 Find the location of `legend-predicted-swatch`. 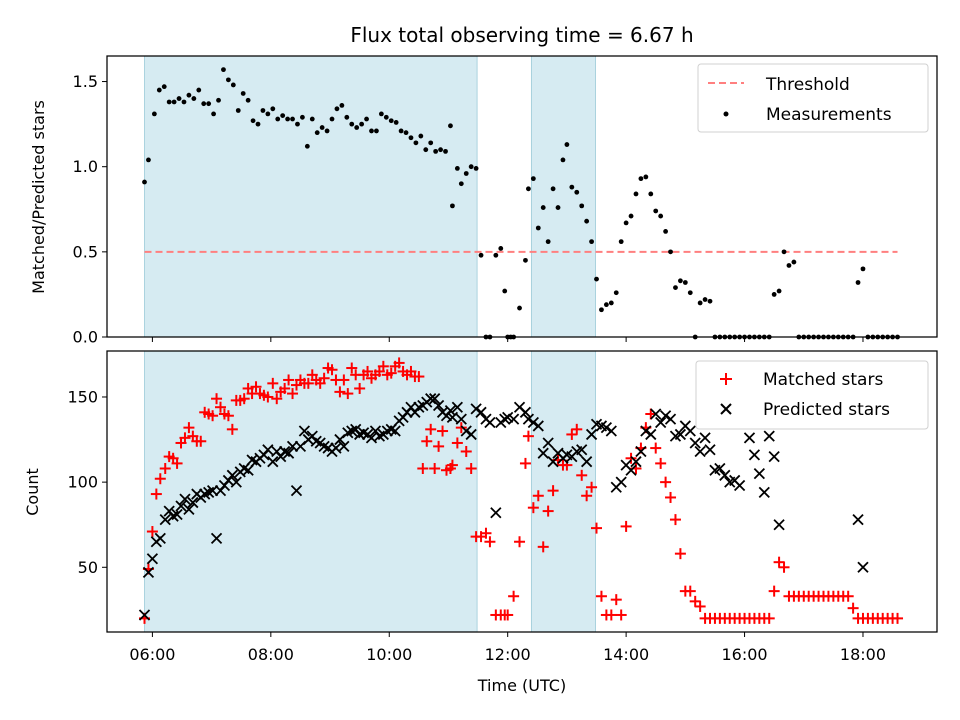

legend-predicted-swatch is located at coordinates (726, 409).